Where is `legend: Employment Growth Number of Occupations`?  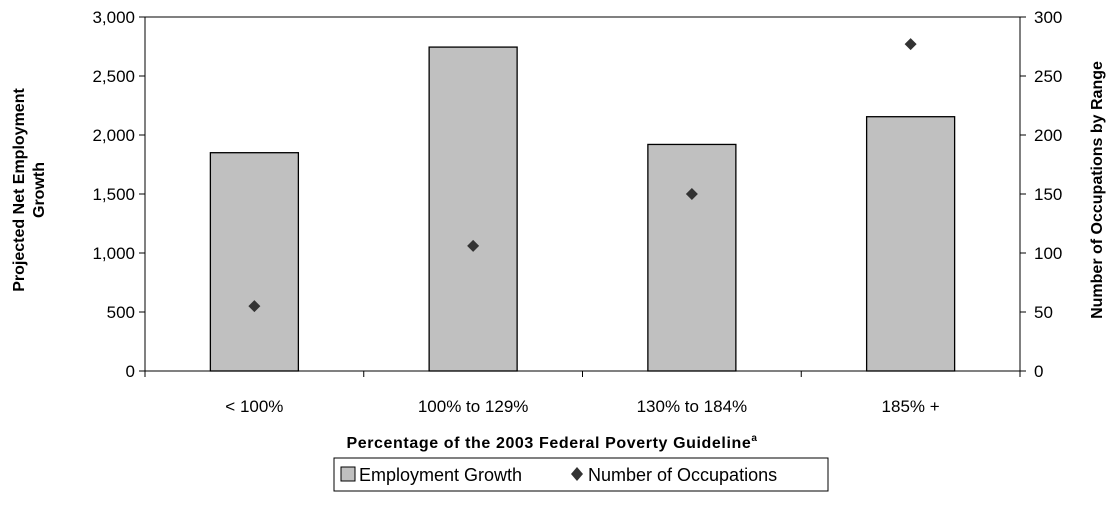 legend: Employment Growth Number of Occupations is located at coordinates (581, 474).